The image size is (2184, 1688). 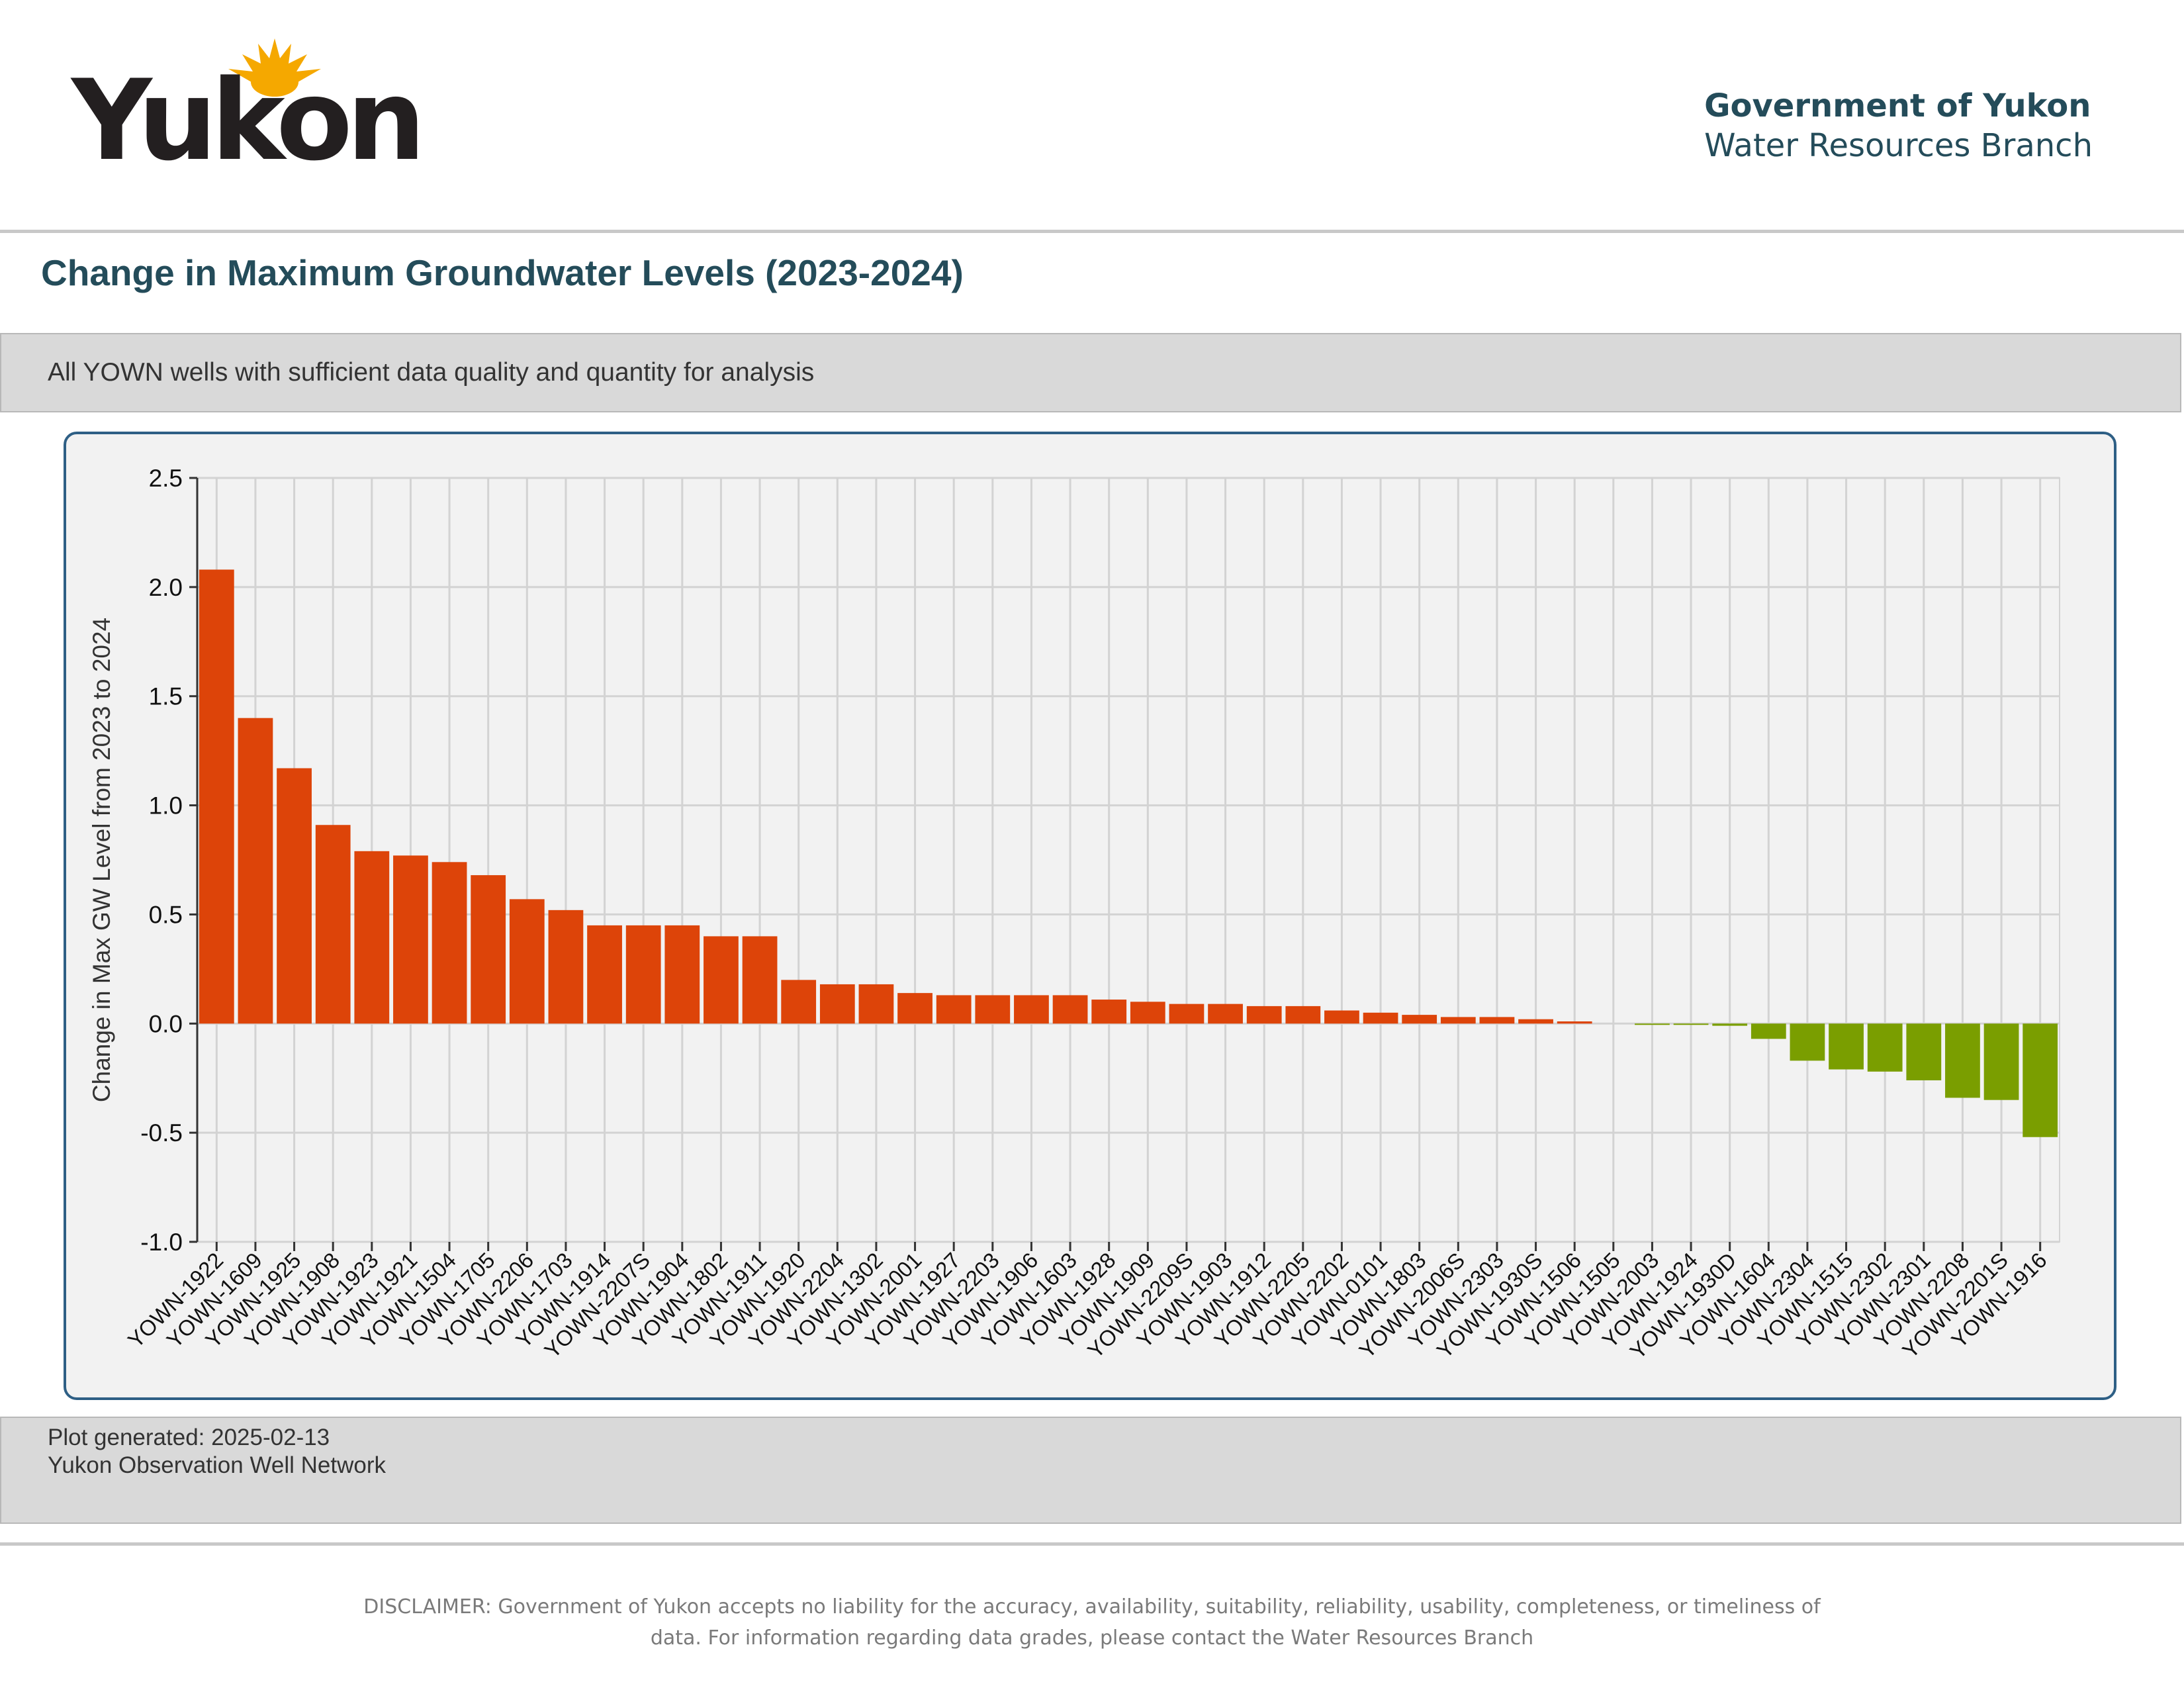 I want to click on bar-yown-2006s, so click(x=1458, y=1020).